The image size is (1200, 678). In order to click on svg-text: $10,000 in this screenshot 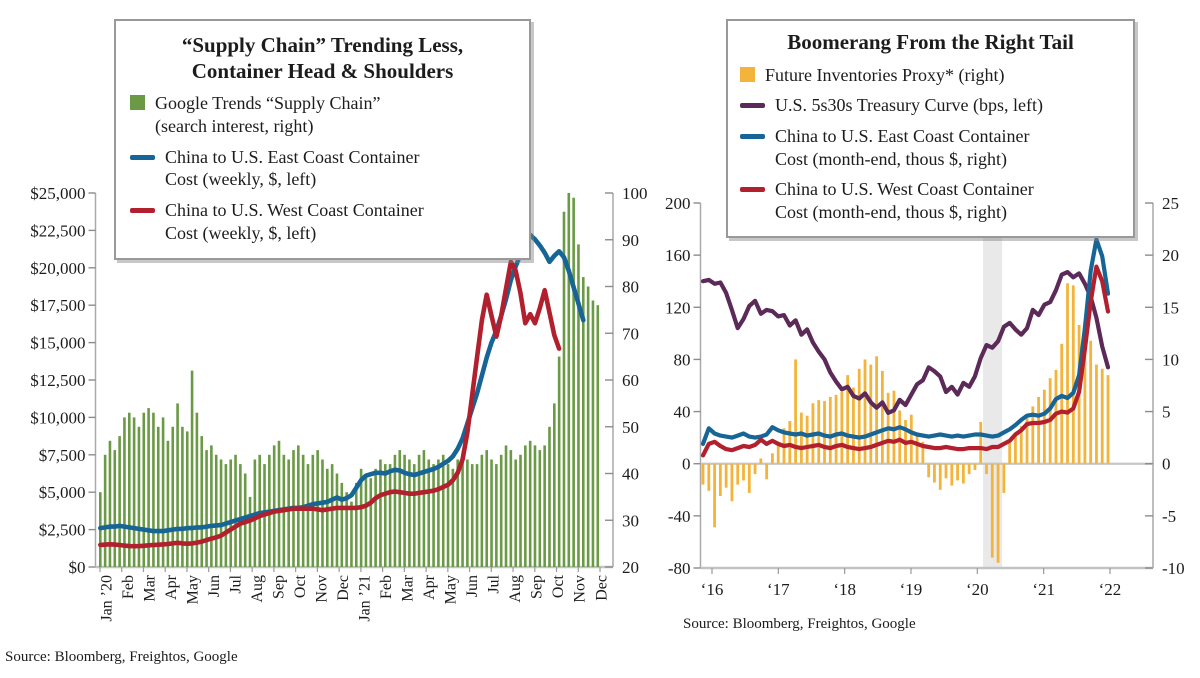, I will do `click(57, 417)`.